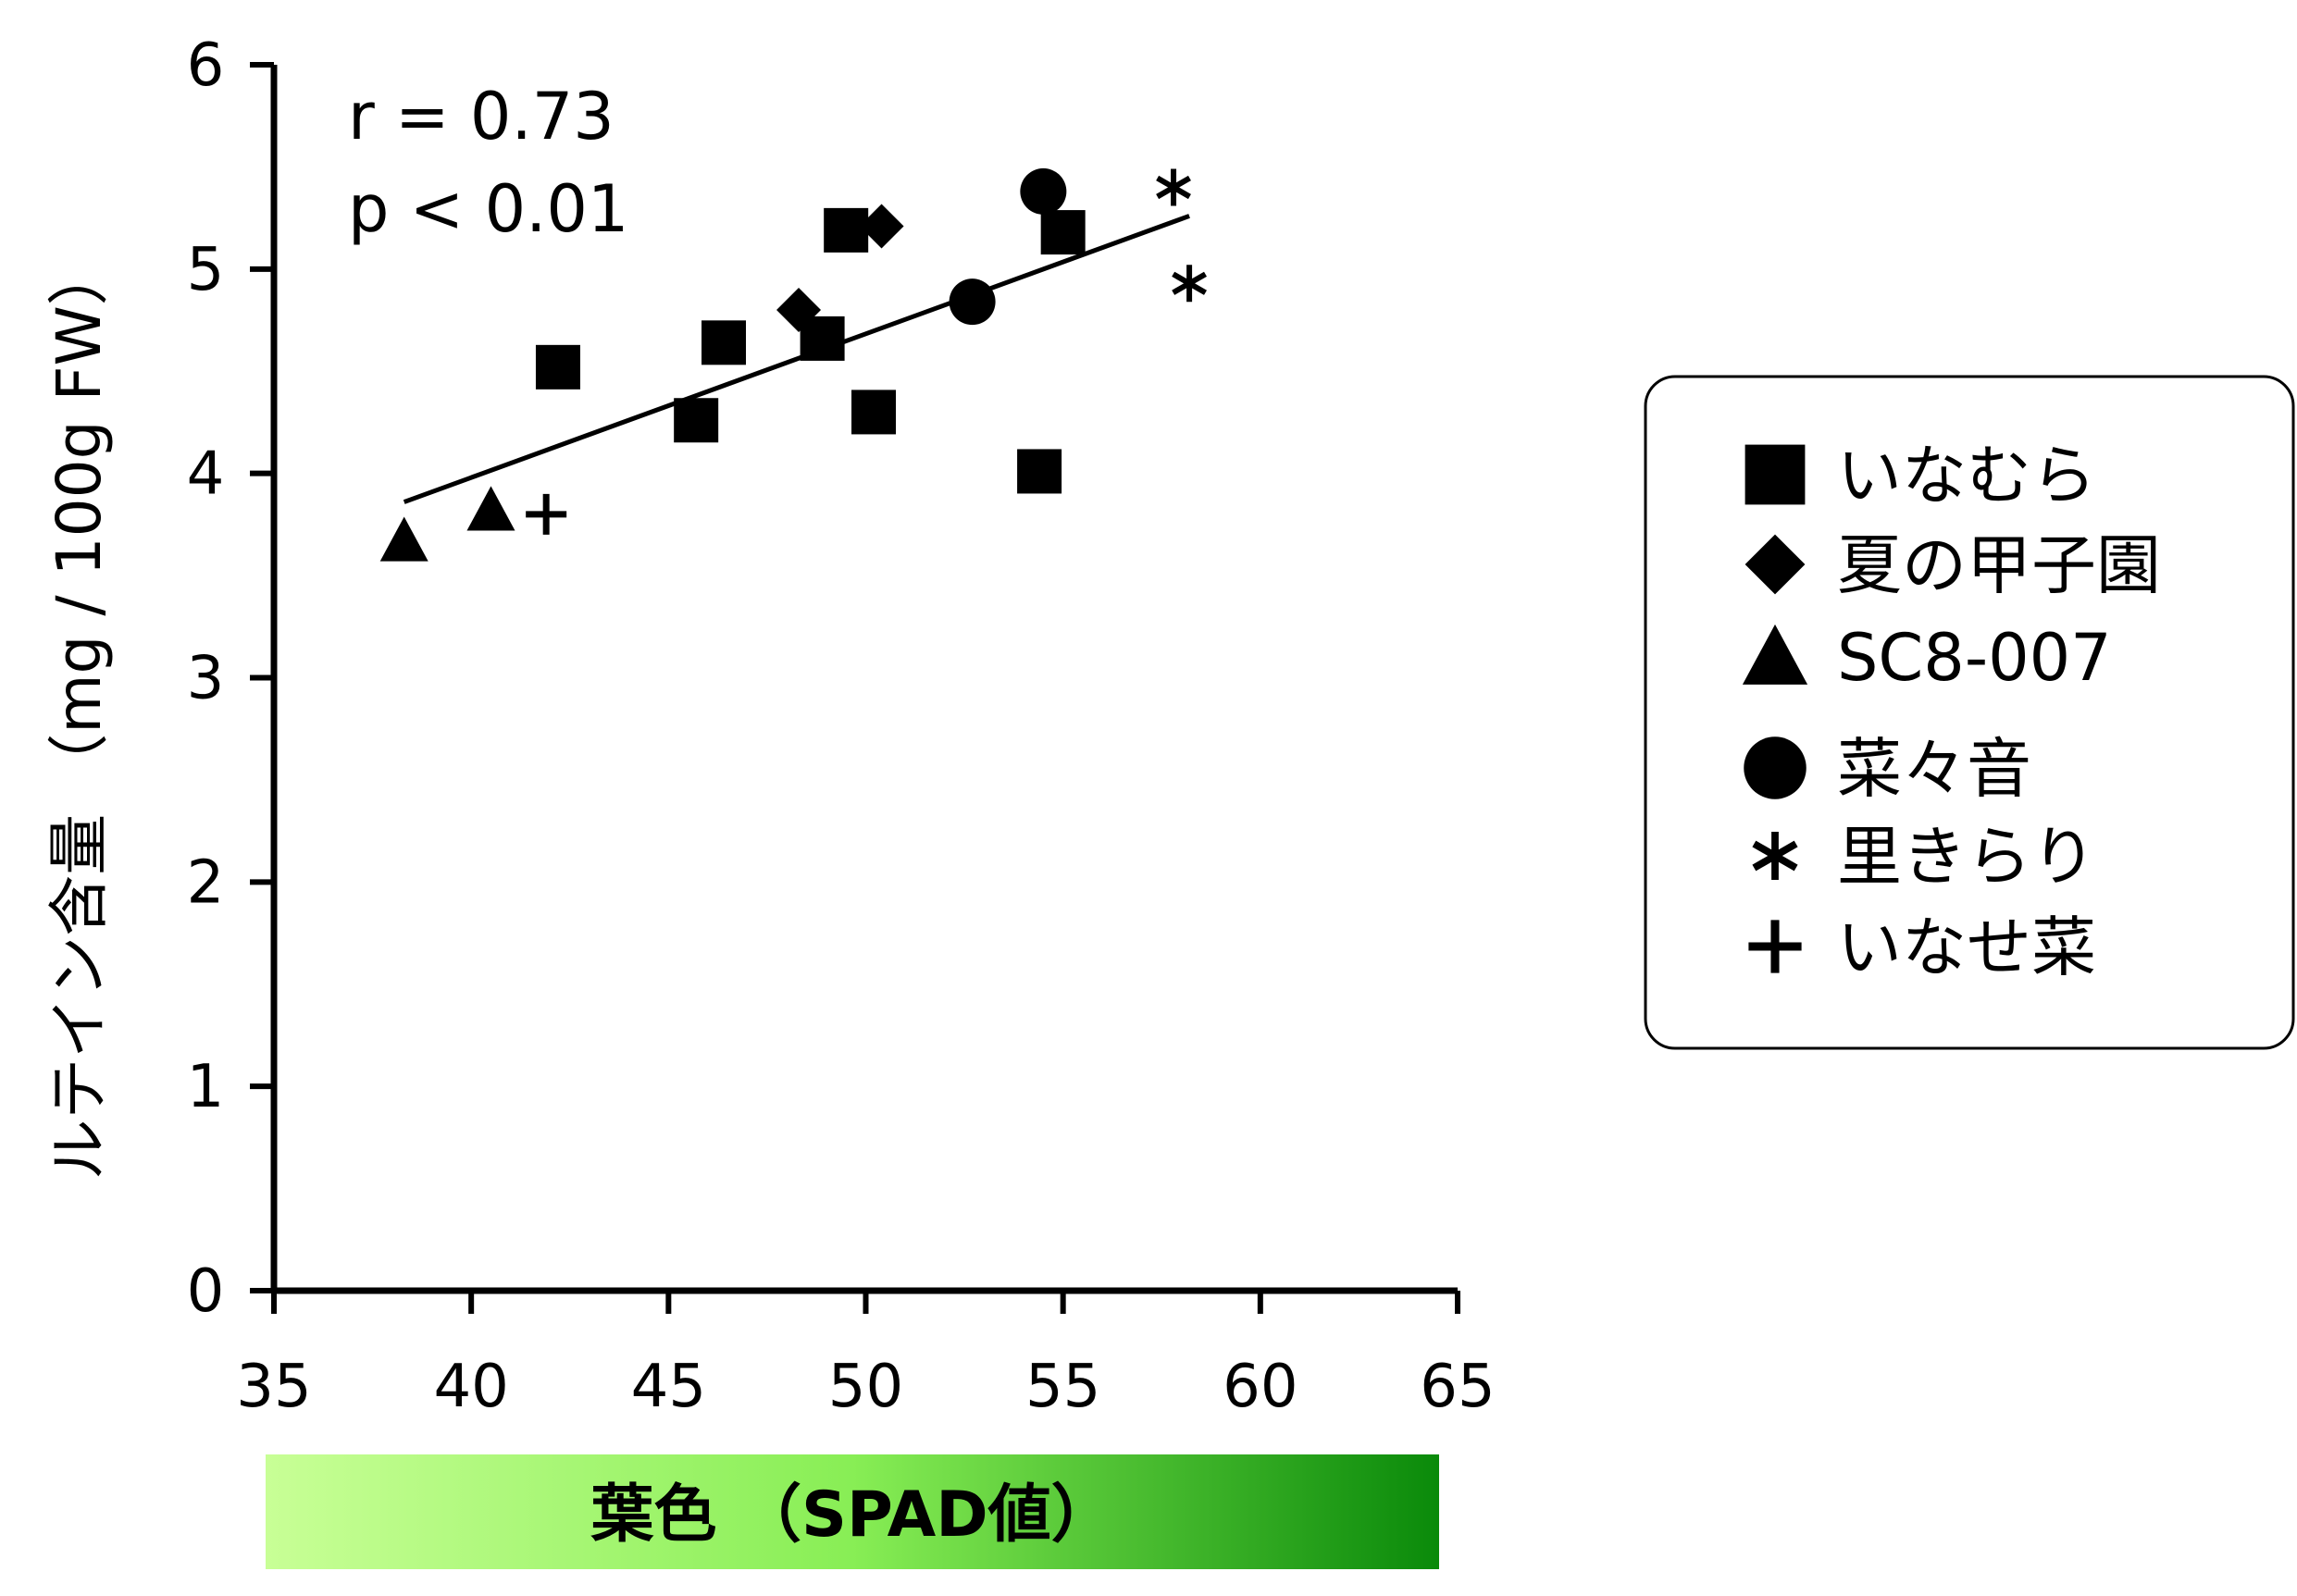 The width and height of the screenshot is (2297, 1596). Describe the element at coordinates (79, 712) in the screenshot. I see `y-axis-label: ルテイン含量 （mg / 100g FW）` at that location.